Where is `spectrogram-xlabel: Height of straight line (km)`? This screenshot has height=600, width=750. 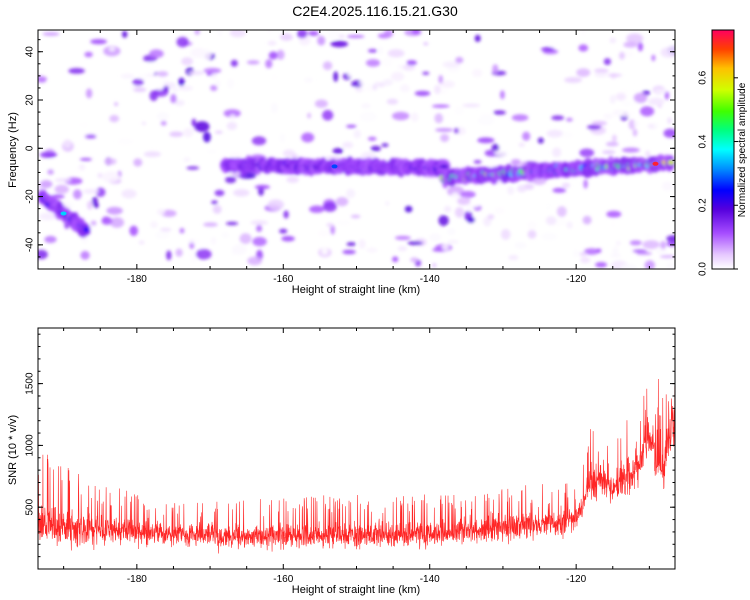
spectrogram-xlabel: Height of straight line (km) is located at coordinates (356, 290).